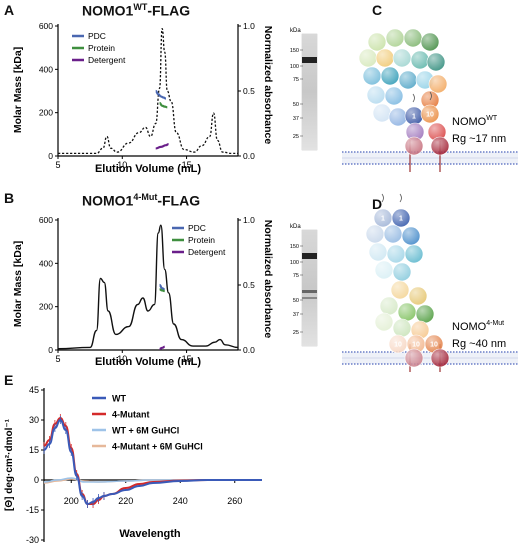 The width and height of the screenshot is (520, 544). Describe the element at coordinates (145, 431) in the screenshot. I see `legend-label: WT + 6M GuHCl` at that location.